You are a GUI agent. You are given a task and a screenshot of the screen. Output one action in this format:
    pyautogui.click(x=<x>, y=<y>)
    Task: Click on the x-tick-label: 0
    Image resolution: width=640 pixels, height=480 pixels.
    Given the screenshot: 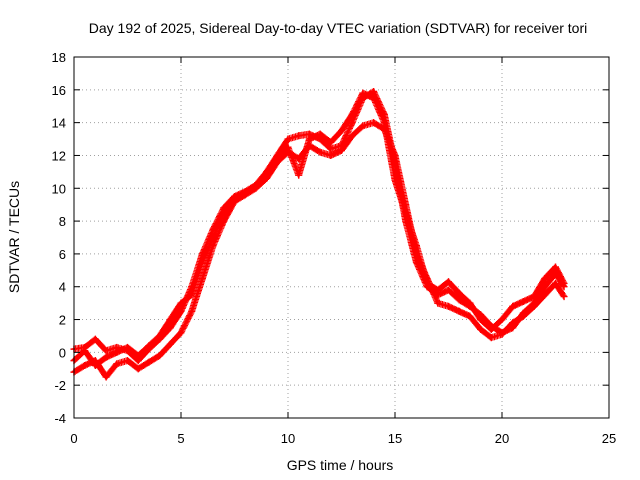 What is the action you would take?
    pyautogui.click(x=73, y=438)
    